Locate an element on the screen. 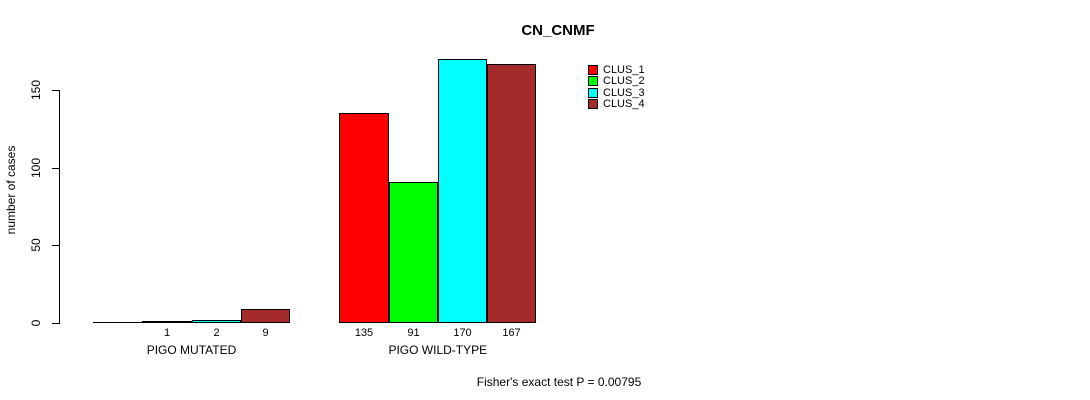  bar-value-label: 91 is located at coordinates (413, 333).